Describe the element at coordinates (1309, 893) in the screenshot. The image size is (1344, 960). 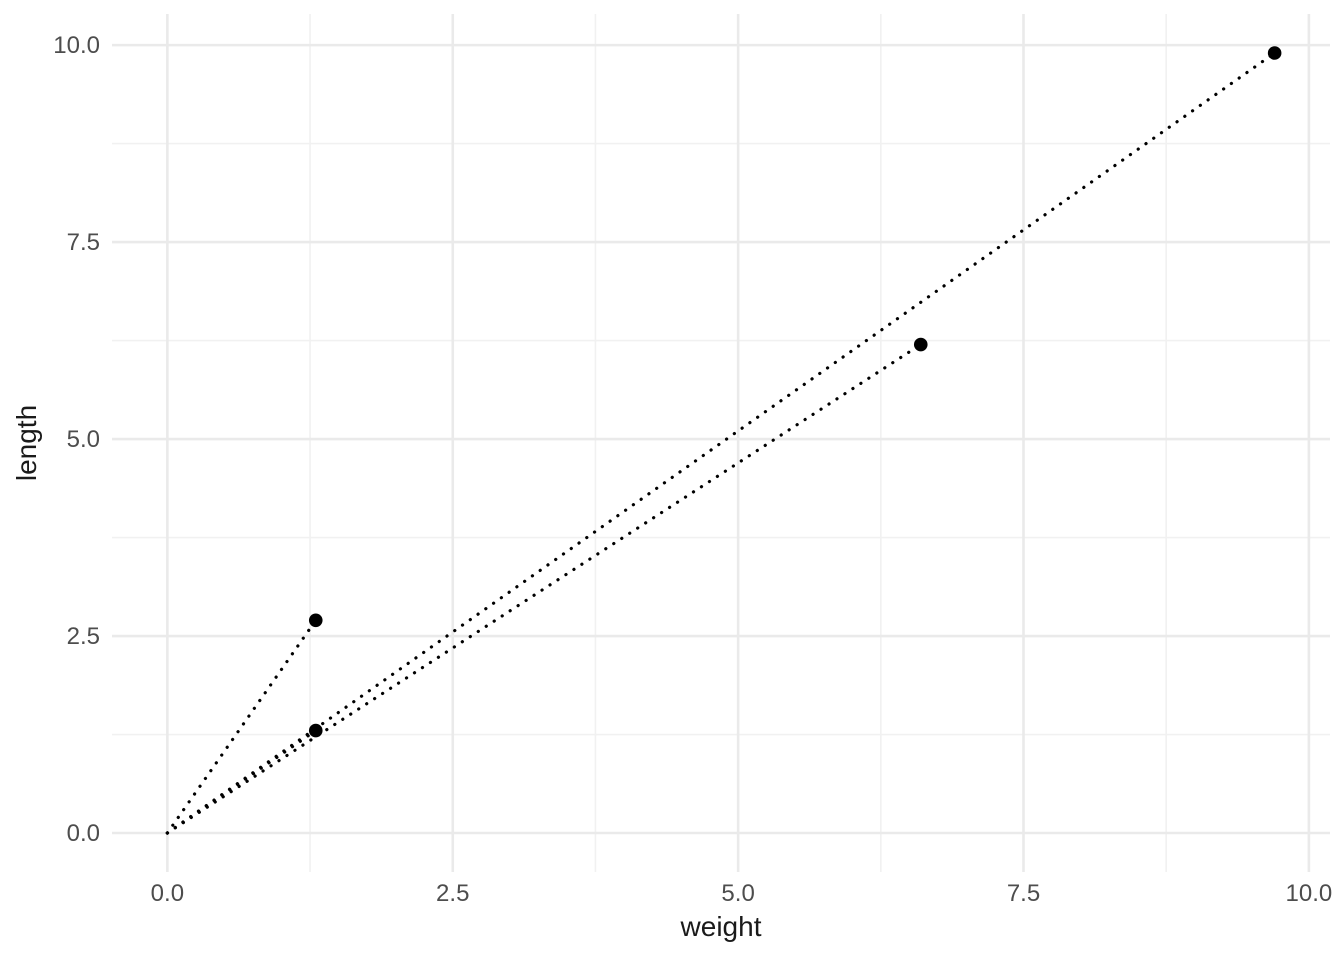
I see `x-tick-label: 10.0` at that location.